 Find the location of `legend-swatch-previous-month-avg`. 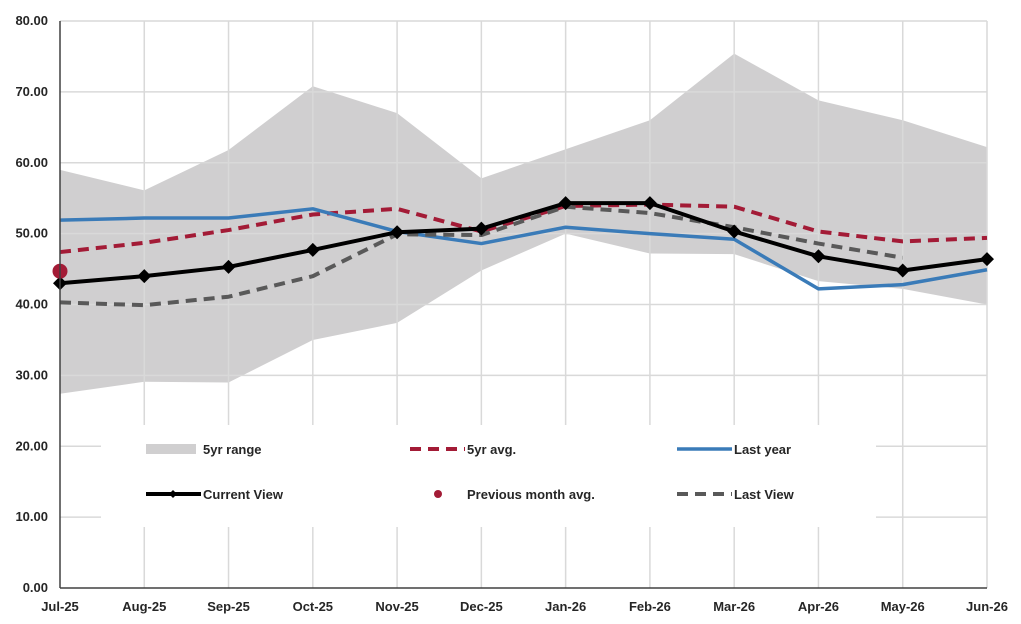

legend-swatch-previous-month-avg is located at coordinates (438, 494).